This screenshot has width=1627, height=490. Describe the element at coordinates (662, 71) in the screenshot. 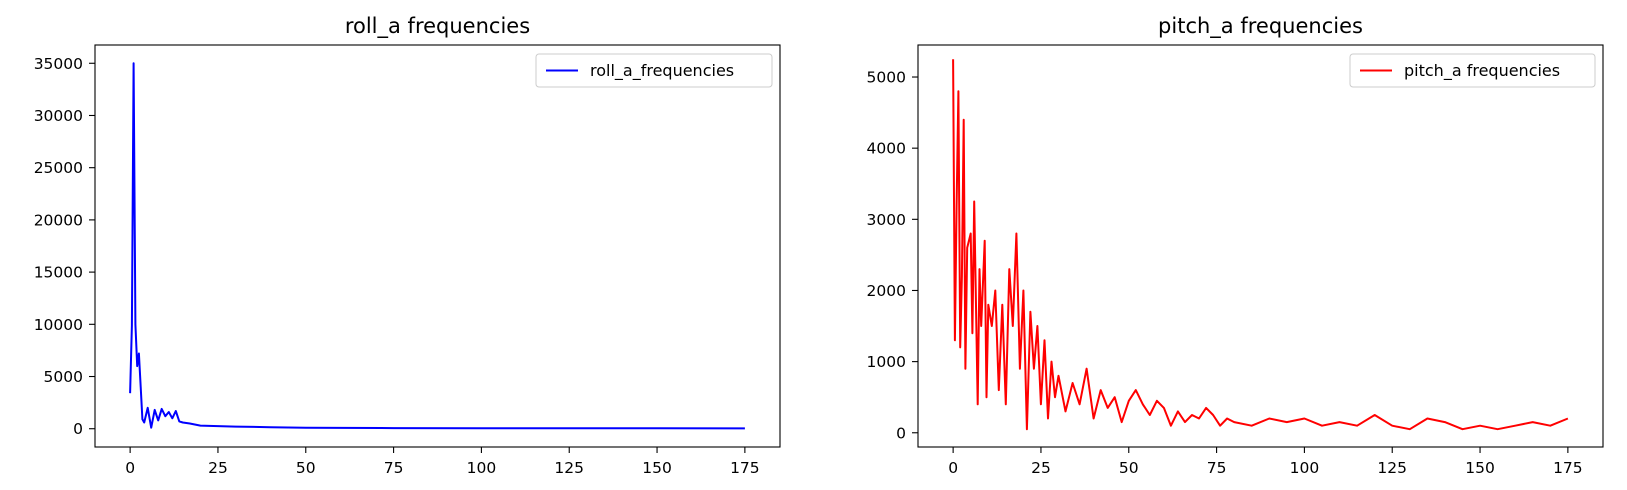

I see `legend-entry: roll_a_frequencies` at that location.